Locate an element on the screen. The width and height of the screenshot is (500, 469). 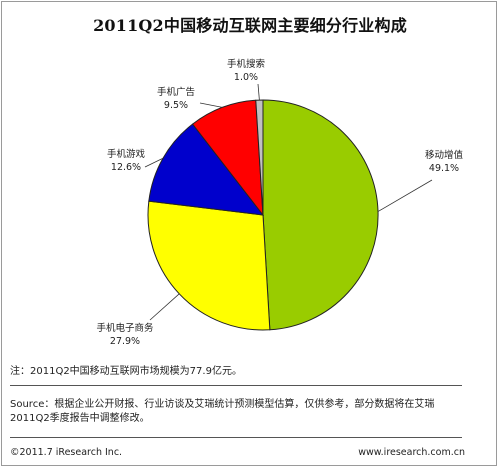
chart-title: 2011Q2中国移动互联网主要细分行业构成 is located at coordinates (250, 25).